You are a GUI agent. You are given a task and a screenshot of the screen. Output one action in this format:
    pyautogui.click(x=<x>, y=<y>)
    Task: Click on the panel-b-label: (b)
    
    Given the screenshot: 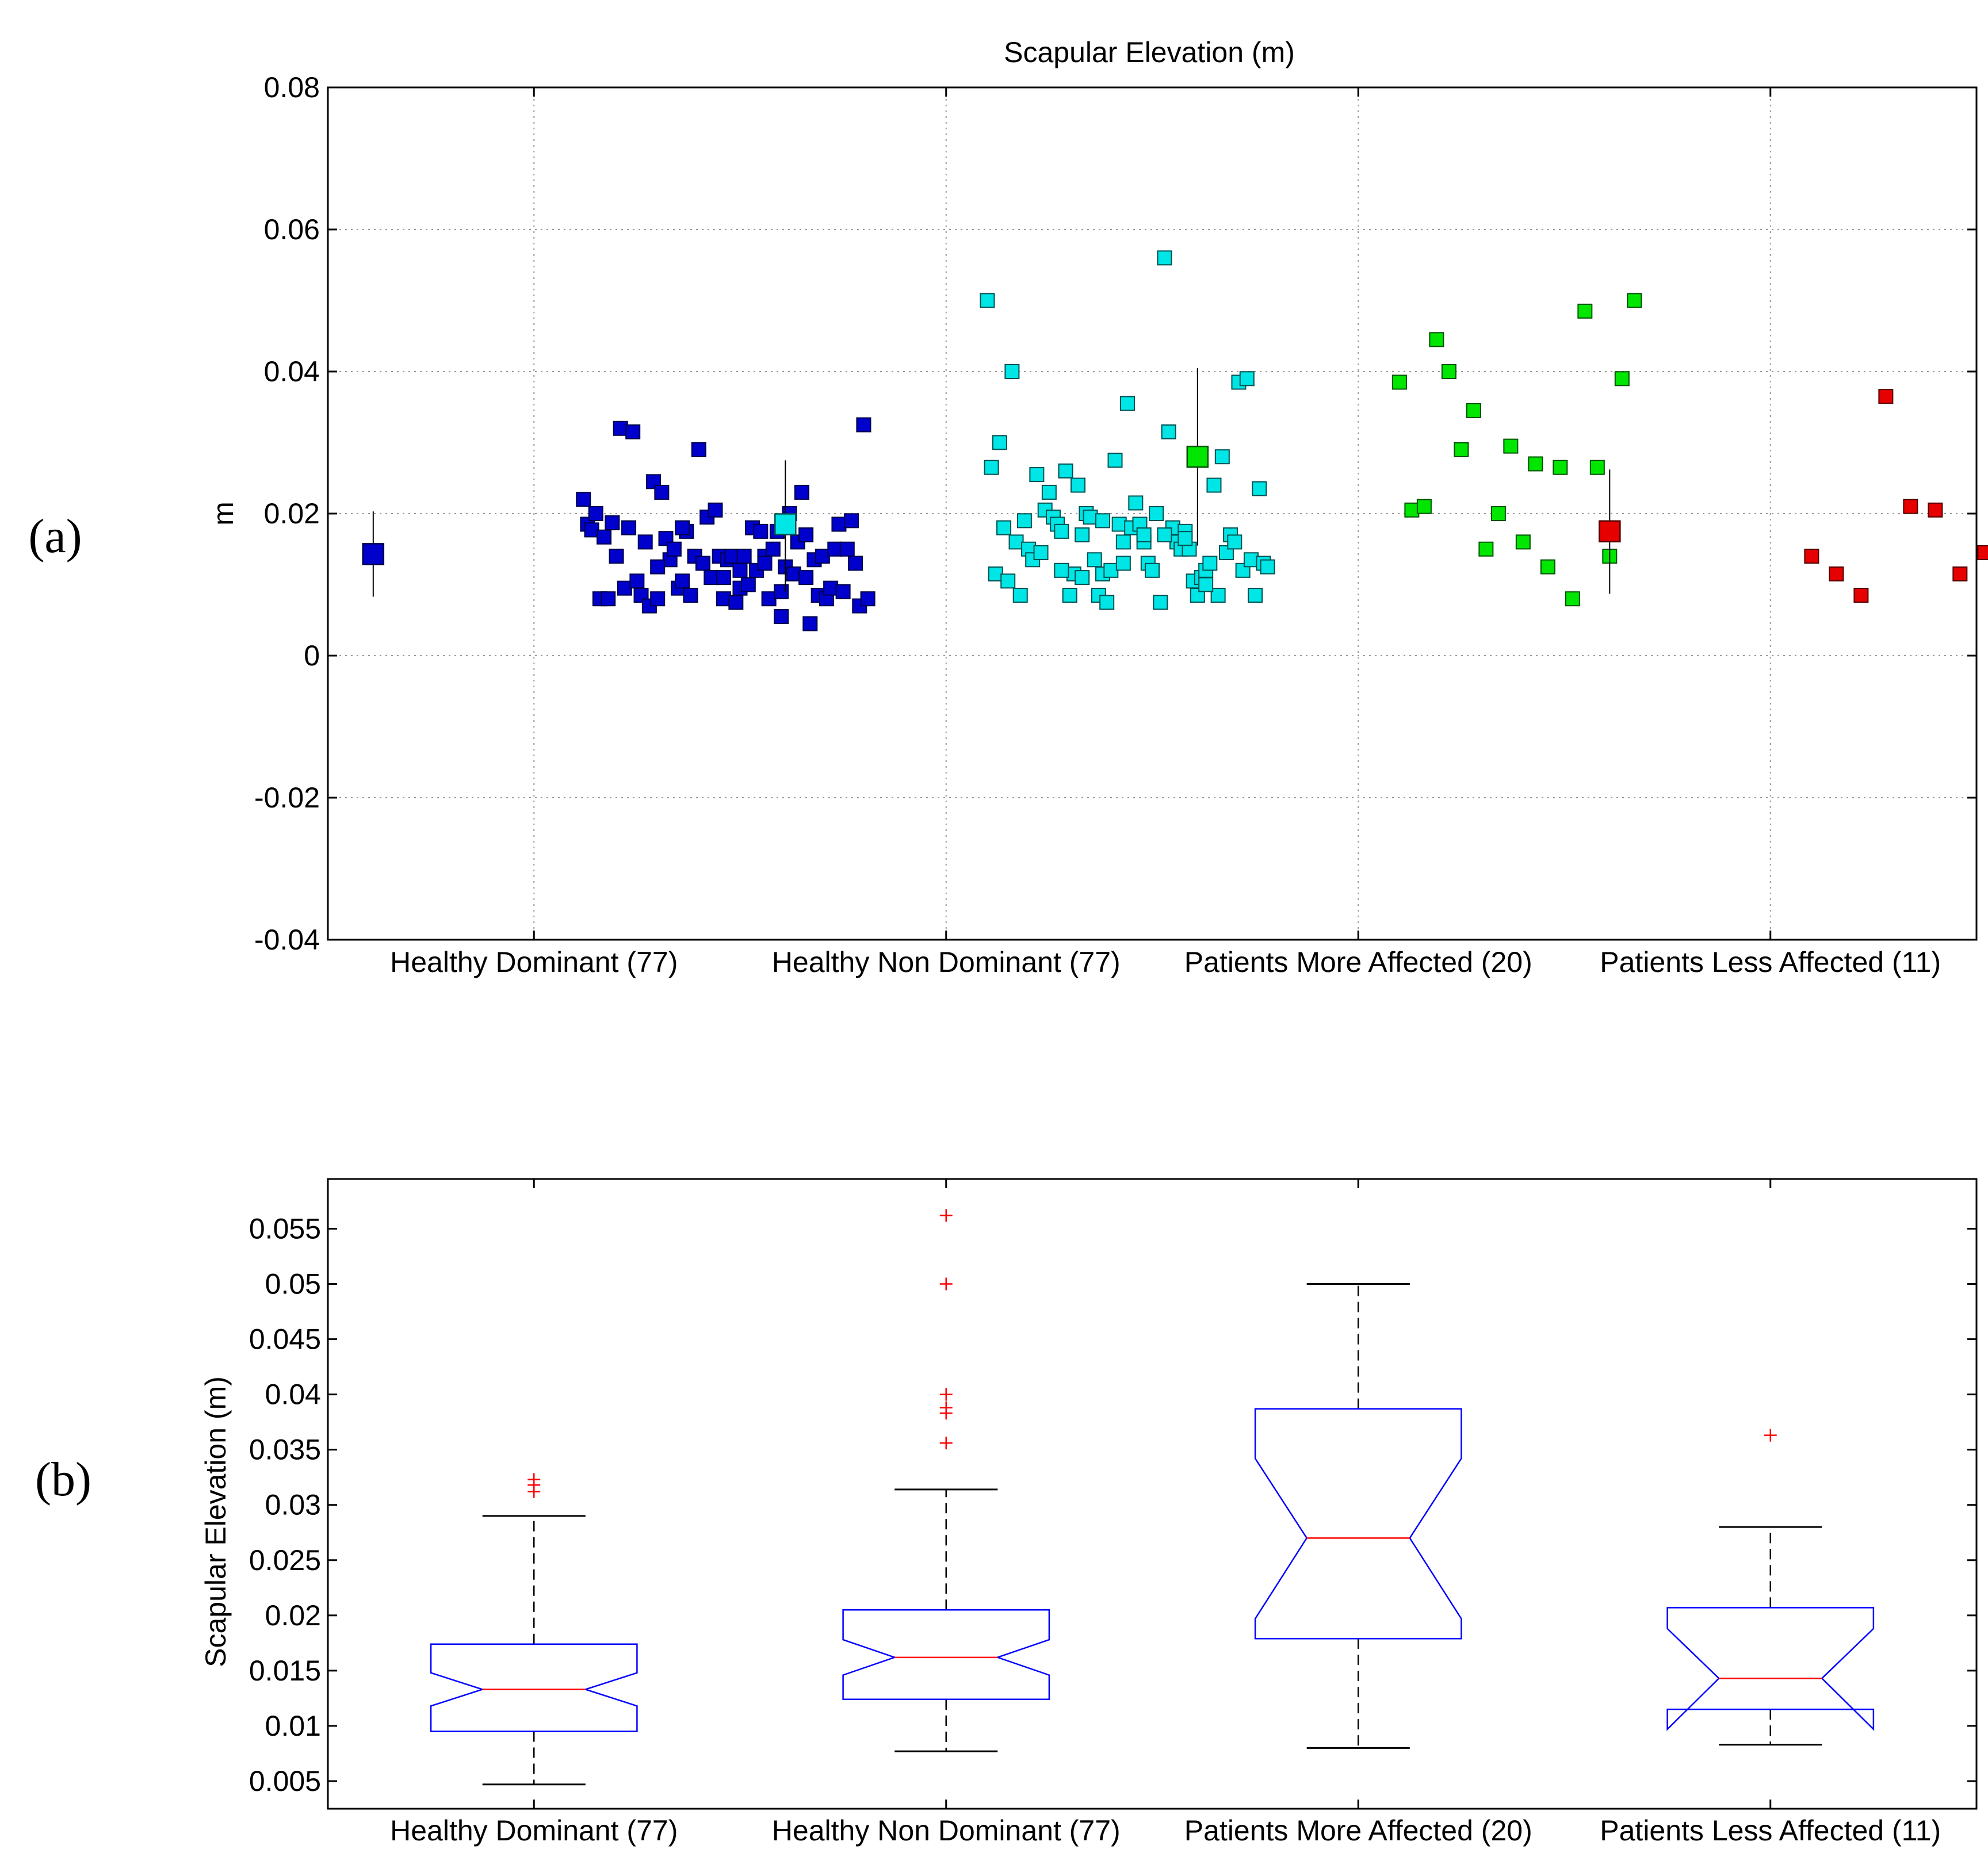 What is the action you would take?
    pyautogui.click(x=63, y=1480)
    